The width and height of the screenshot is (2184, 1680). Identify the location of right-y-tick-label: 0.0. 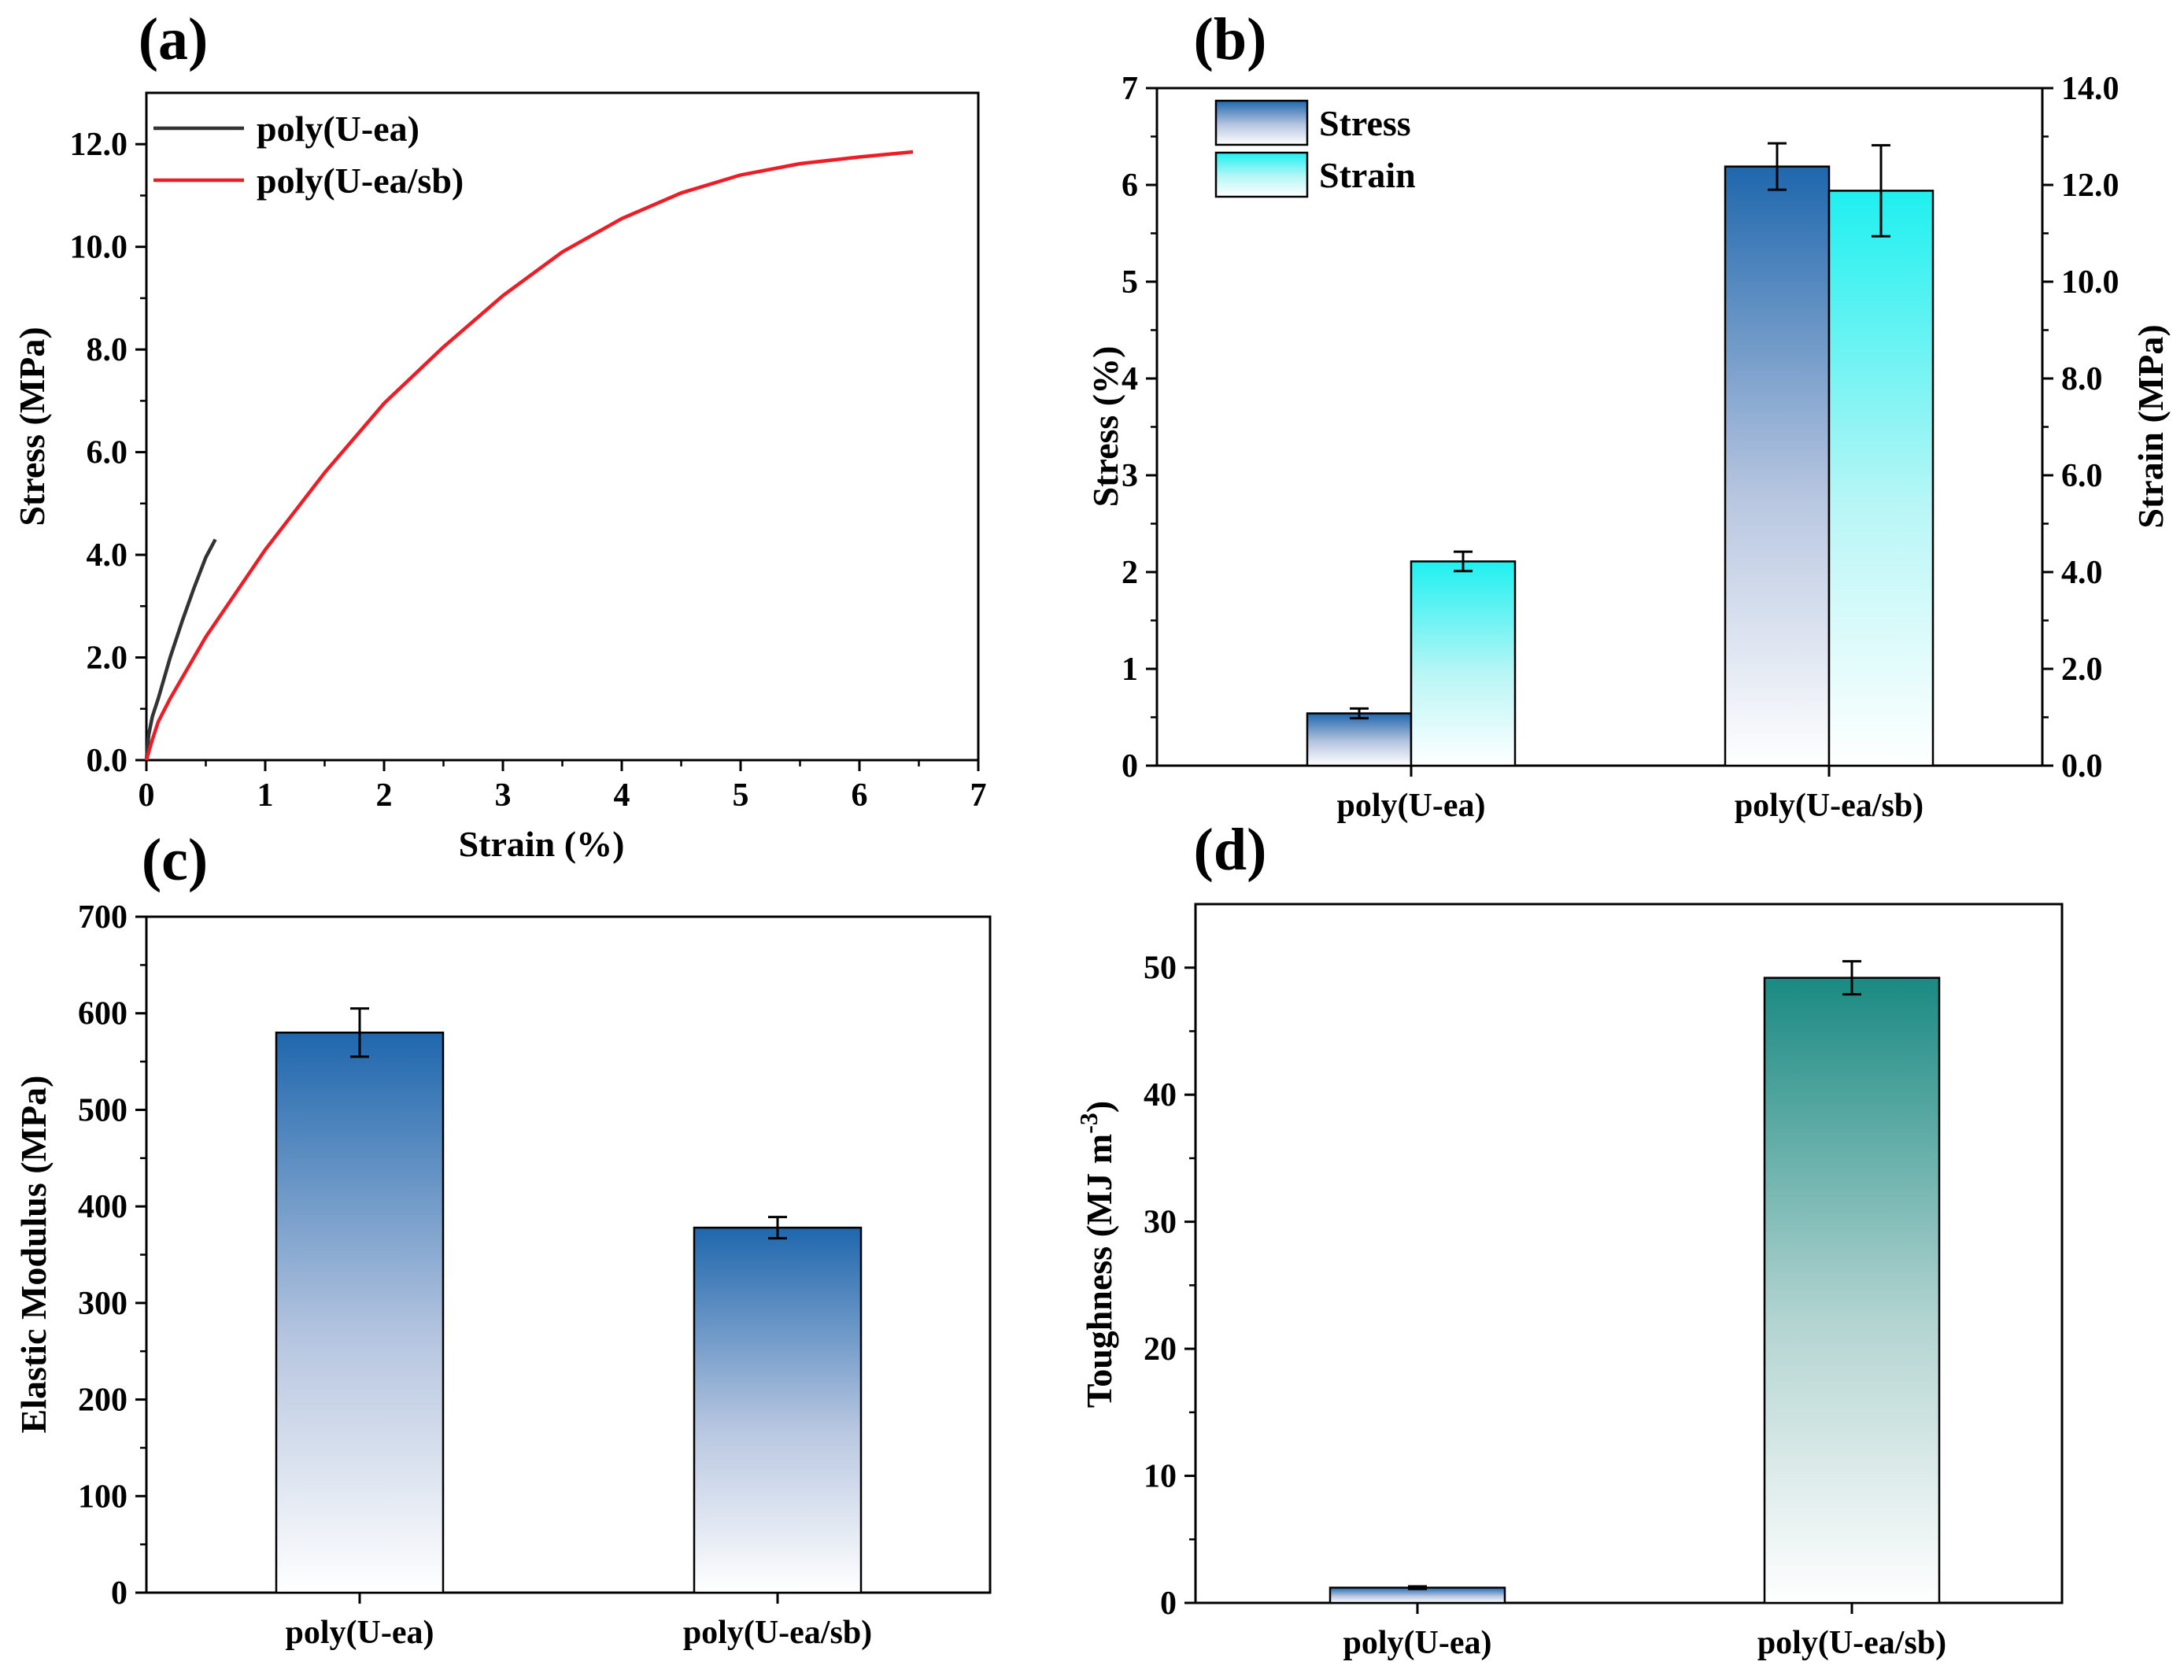
(2082, 766).